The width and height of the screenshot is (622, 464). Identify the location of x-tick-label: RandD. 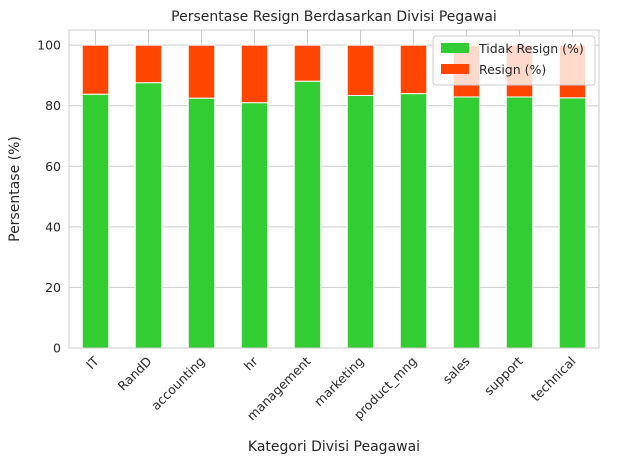
(135, 374).